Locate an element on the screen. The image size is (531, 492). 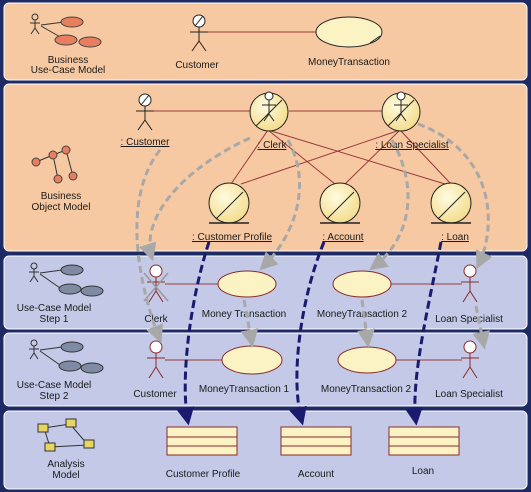
band-label-step2-line1: Use-Case Model is located at coordinates (54, 385).